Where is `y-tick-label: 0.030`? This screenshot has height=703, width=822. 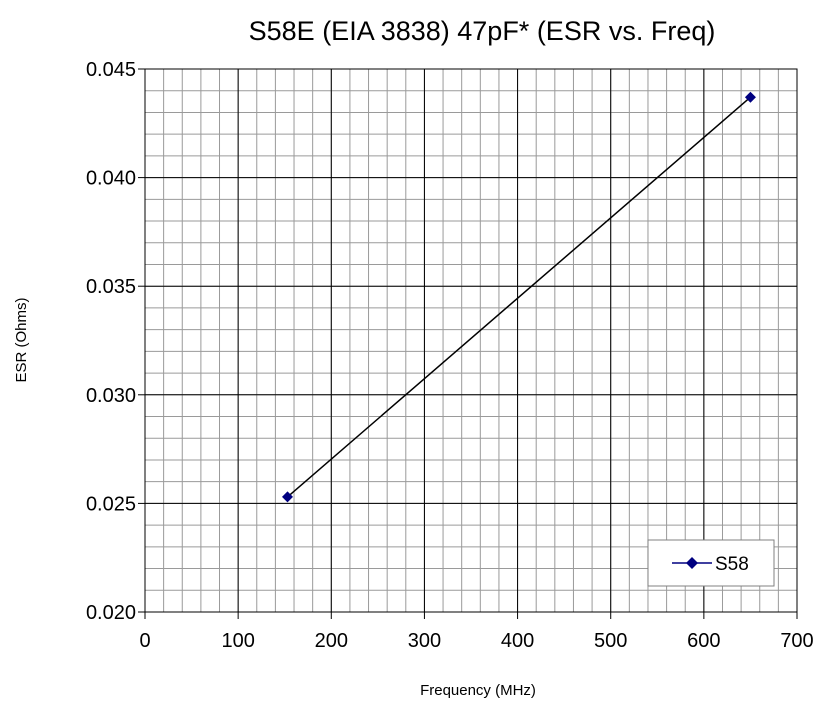 y-tick-label: 0.030 is located at coordinates (111, 396).